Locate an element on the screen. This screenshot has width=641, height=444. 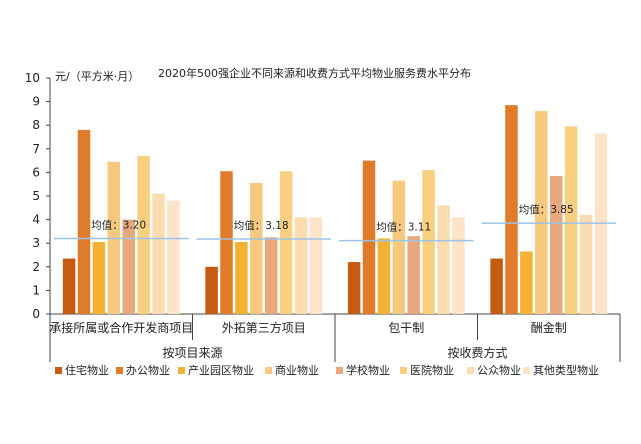
category-label: 承接所属或合作开发商项目 is located at coordinates (121, 327).